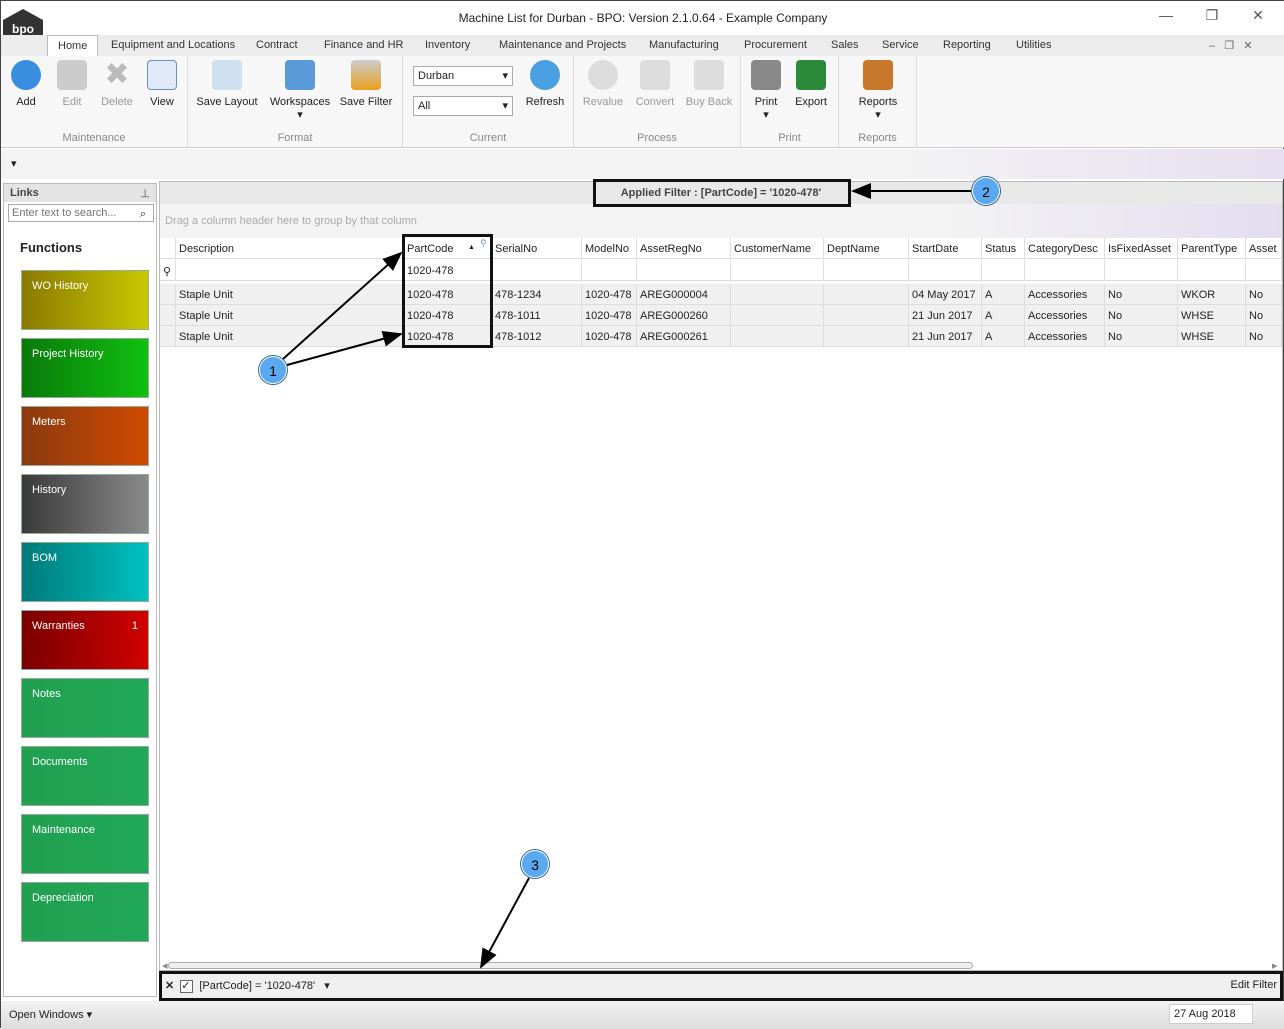 The width and height of the screenshot is (1284, 1029). I want to click on column-header-serialno: SerialNo, so click(537, 248).